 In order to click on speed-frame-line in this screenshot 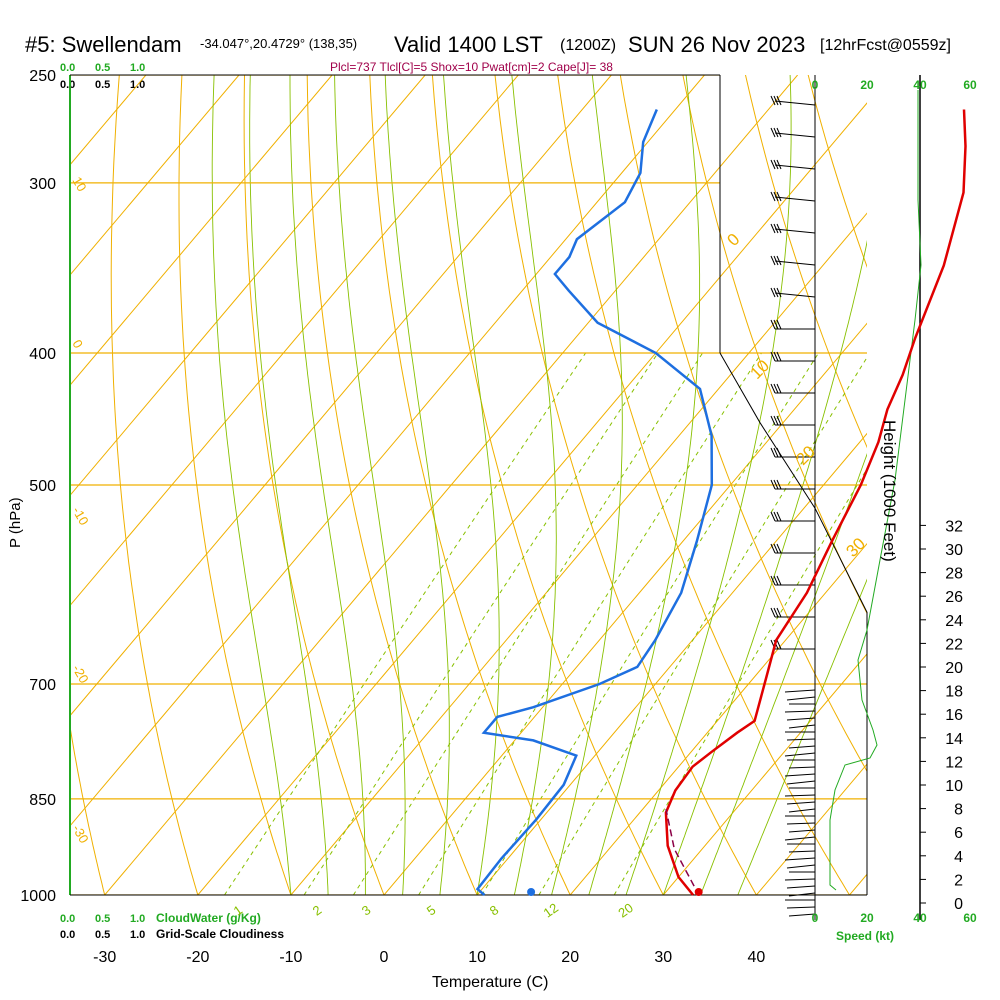, I will do `click(793, 623)`.